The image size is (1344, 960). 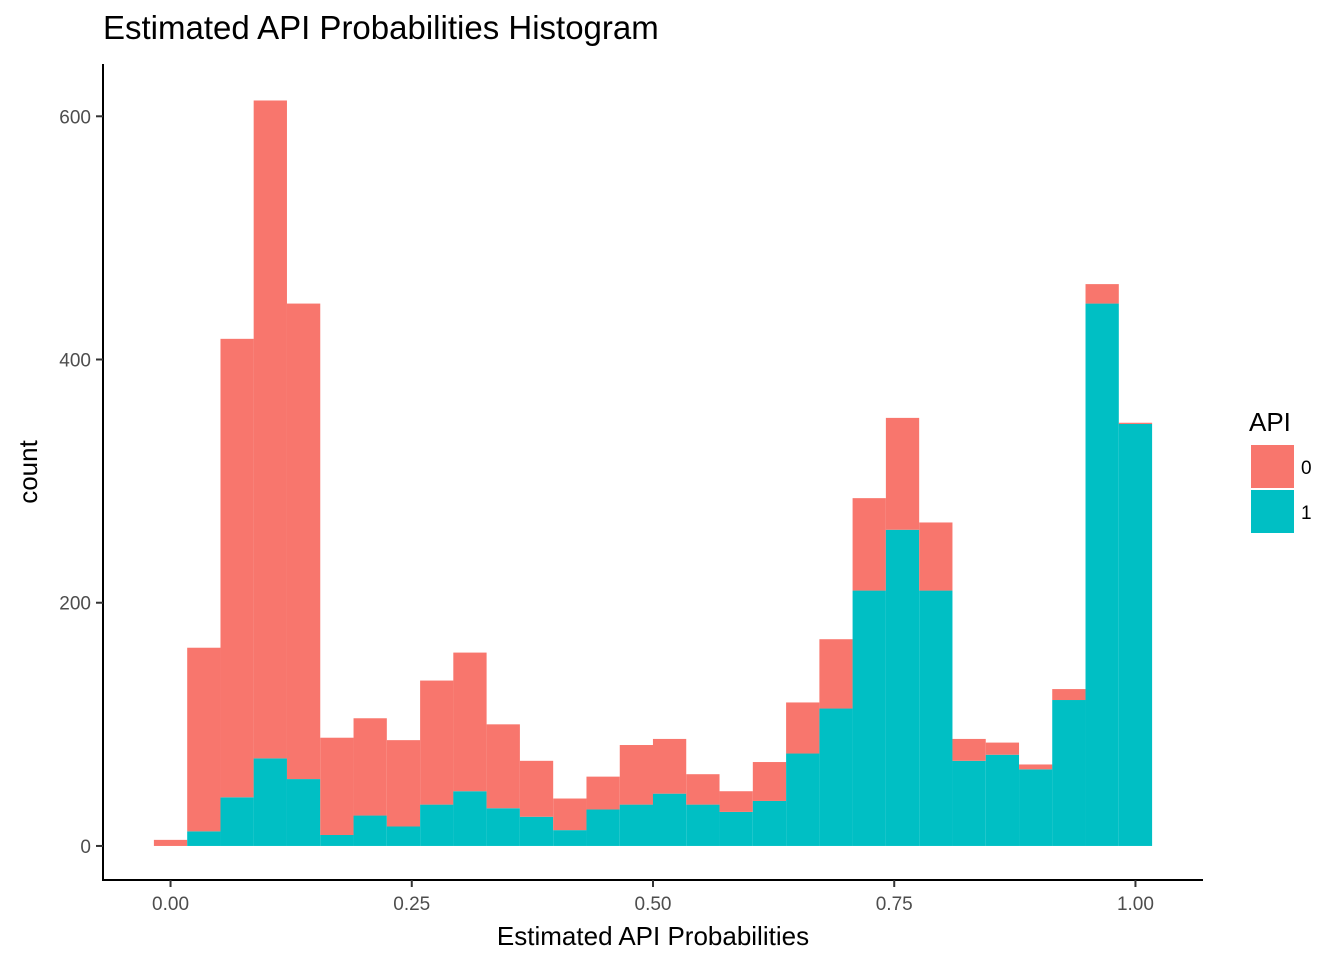 I want to click on y-tick-label: 400, so click(x=75, y=361).